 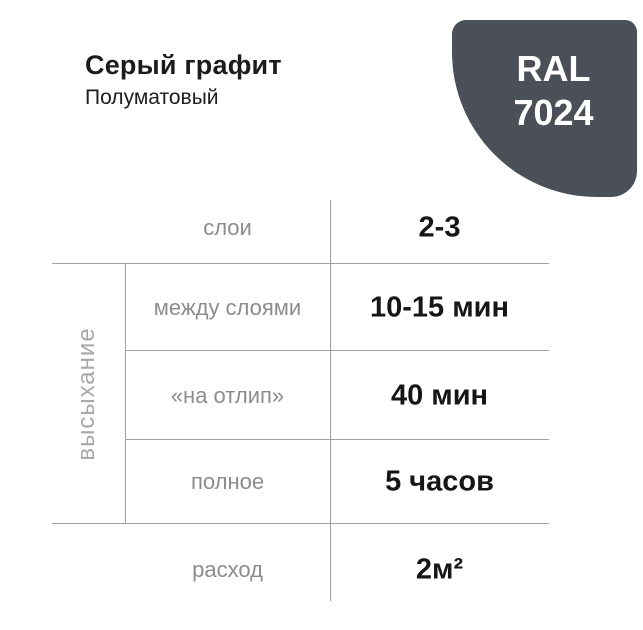 I want to click on ral-badge-prefix: RAL, so click(x=553, y=68).